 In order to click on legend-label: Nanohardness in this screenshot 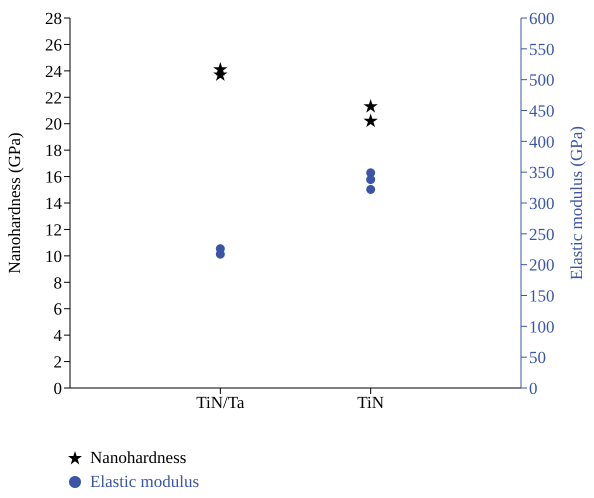, I will do `click(138, 458)`.